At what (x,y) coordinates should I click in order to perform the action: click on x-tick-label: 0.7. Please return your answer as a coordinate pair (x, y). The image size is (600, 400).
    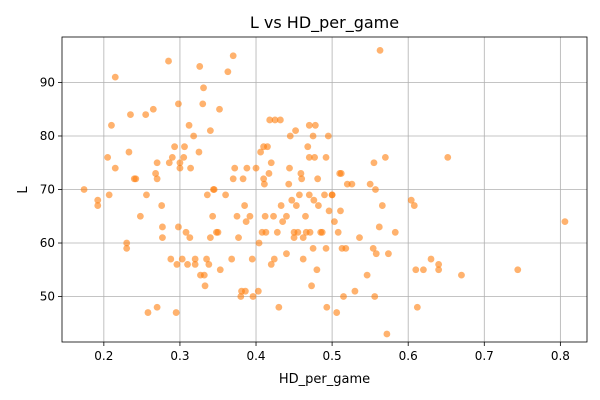
    Looking at the image, I should click on (484, 356).